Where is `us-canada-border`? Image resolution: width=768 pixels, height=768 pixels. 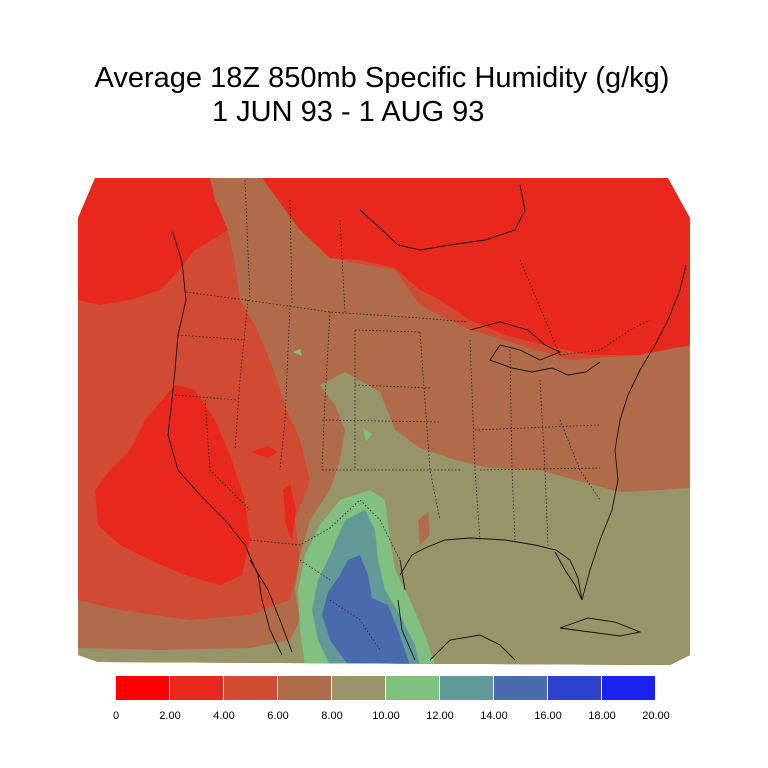 us-canada-border is located at coordinates (418, 323).